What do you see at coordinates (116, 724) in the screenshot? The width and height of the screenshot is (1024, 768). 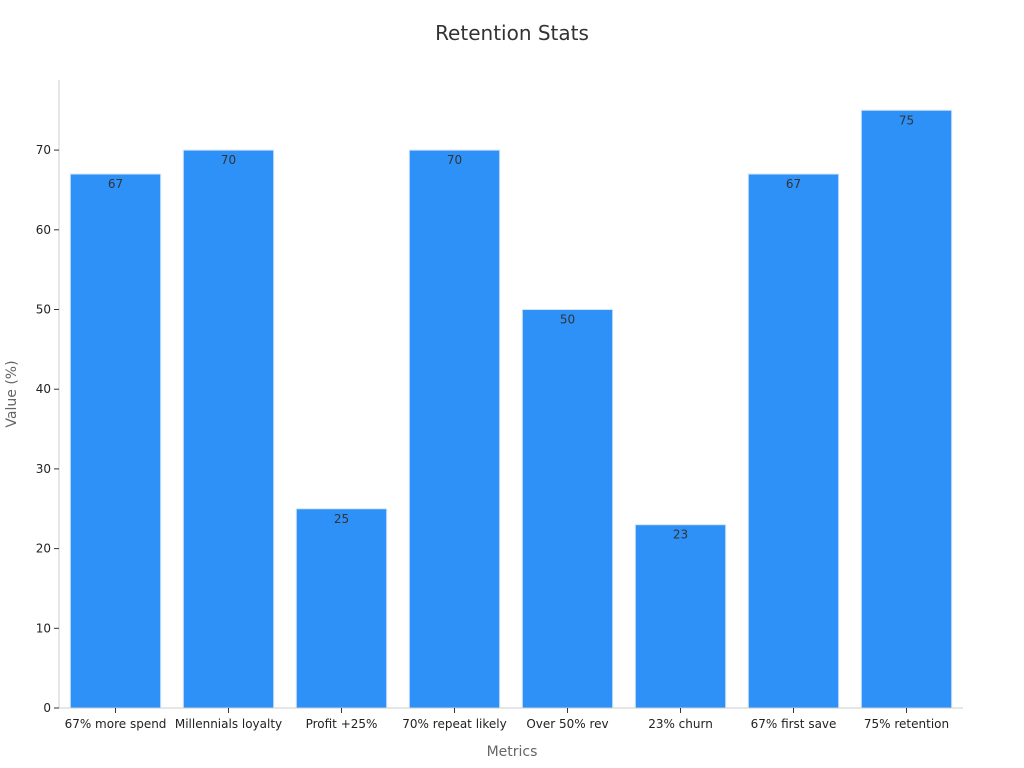 I see `x-tick-label: 67% more spend` at bounding box center [116, 724].